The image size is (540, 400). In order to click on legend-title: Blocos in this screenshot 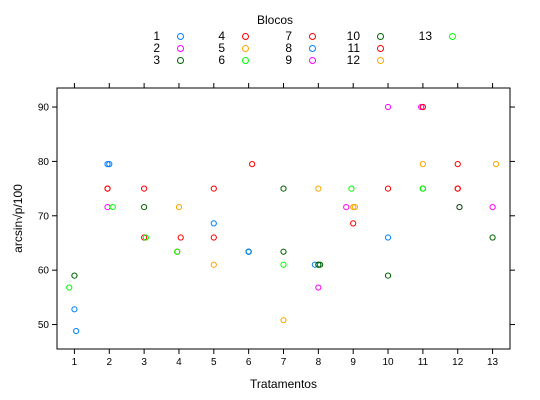, I will do `click(275, 20)`.